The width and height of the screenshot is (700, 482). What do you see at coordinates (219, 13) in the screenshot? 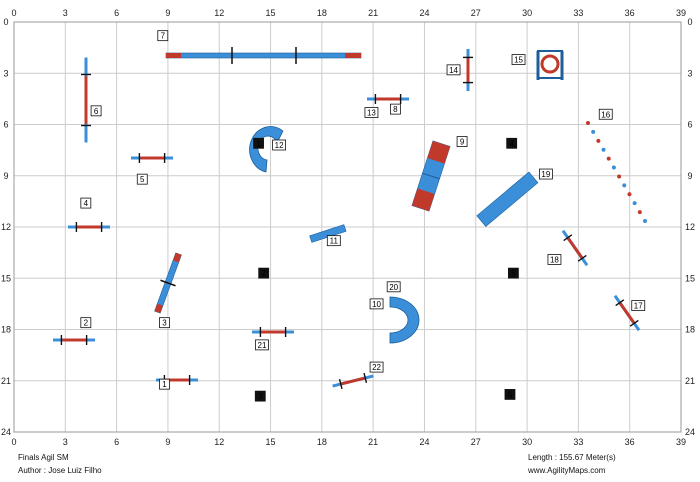
I see `x-tick-top: 12` at bounding box center [219, 13].